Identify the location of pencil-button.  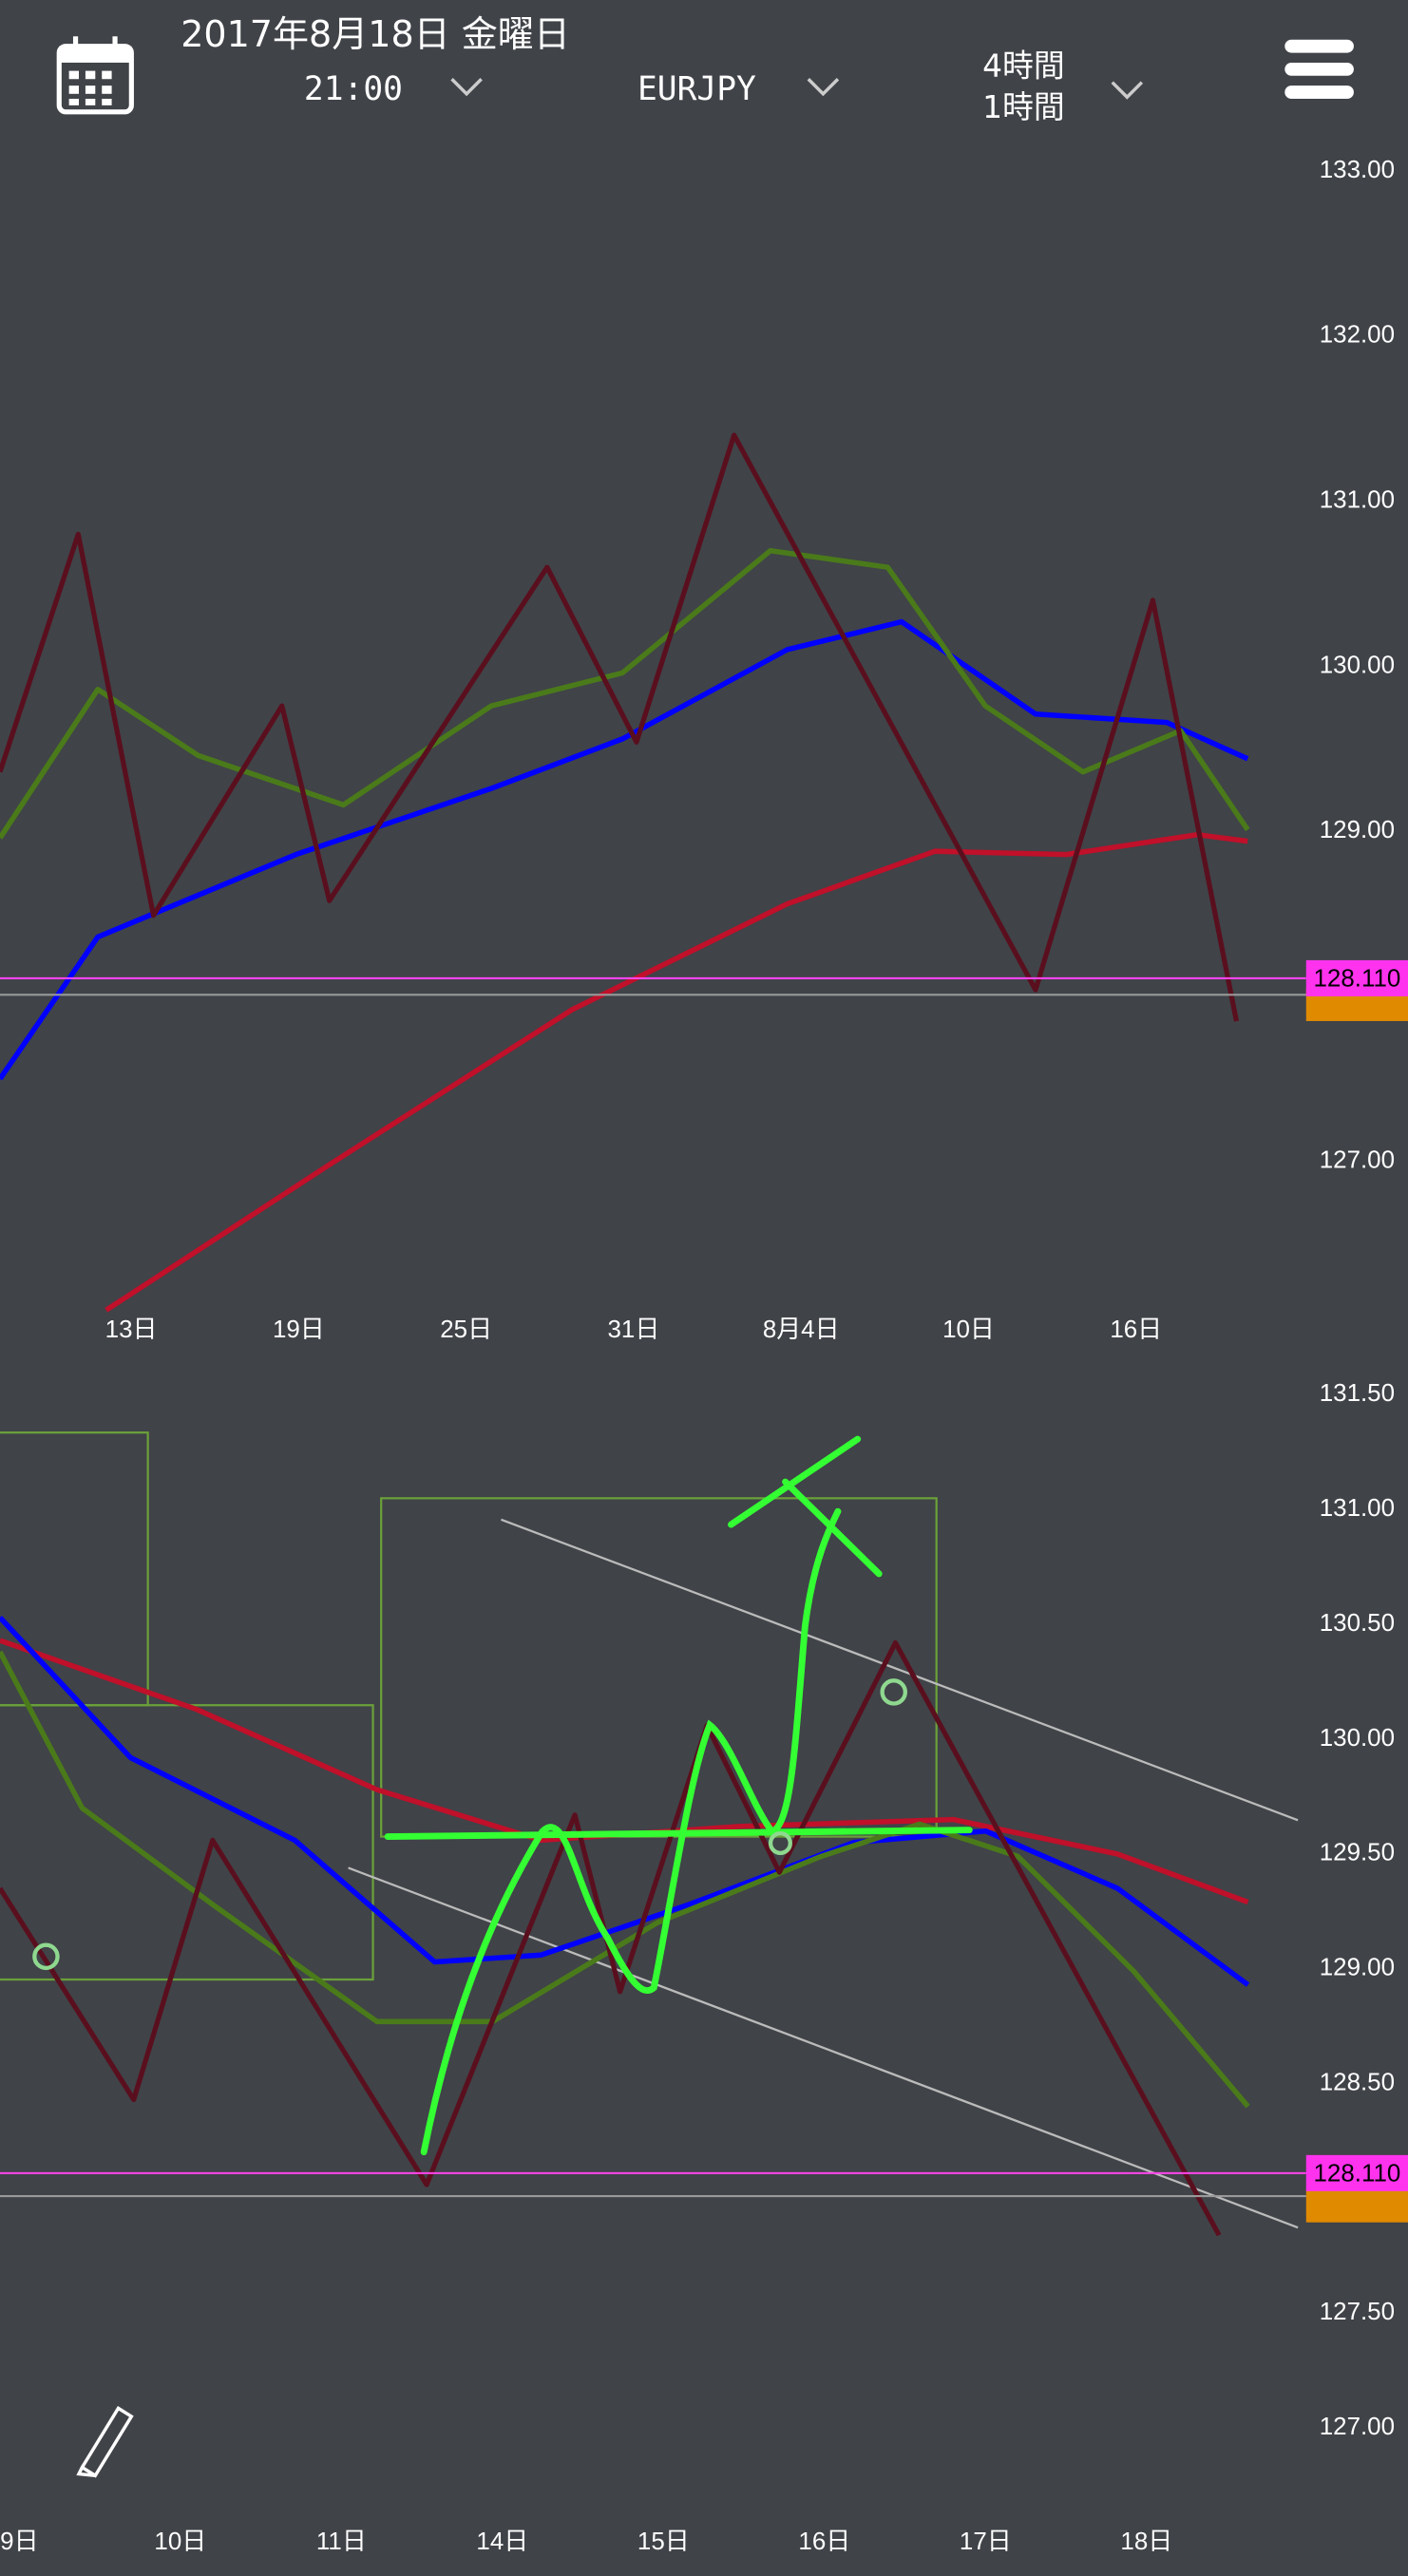
(105, 2441).